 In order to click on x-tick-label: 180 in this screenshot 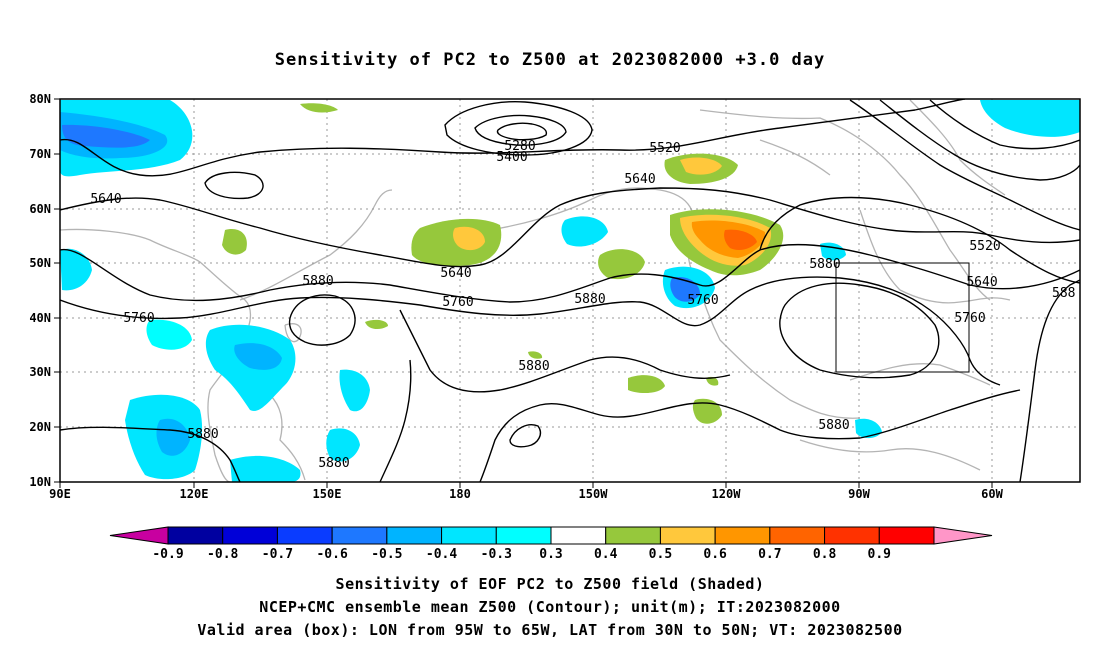, I will do `click(460, 494)`.